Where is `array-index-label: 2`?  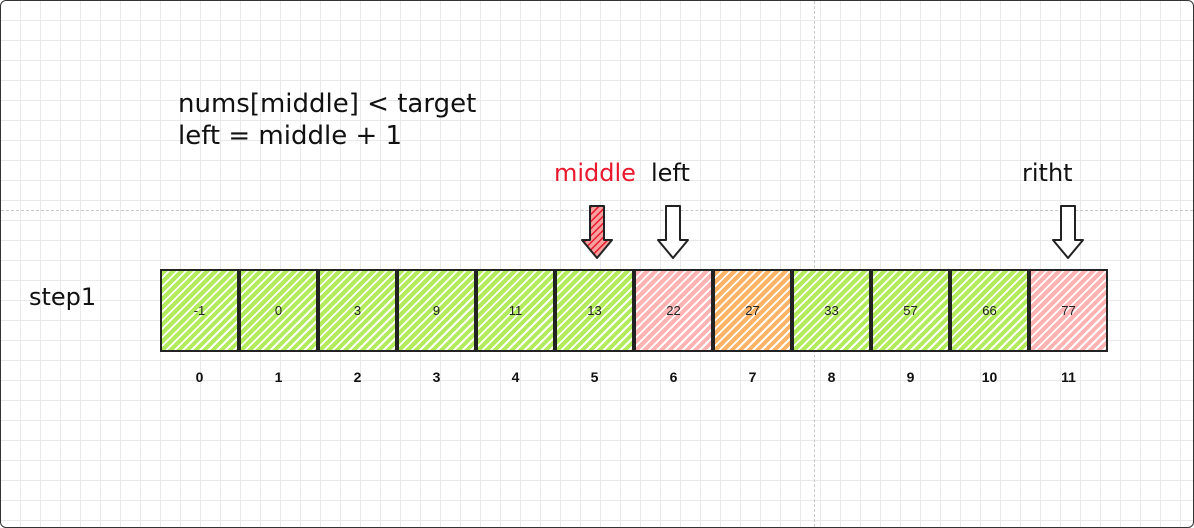 array-index-label: 2 is located at coordinates (357, 377).